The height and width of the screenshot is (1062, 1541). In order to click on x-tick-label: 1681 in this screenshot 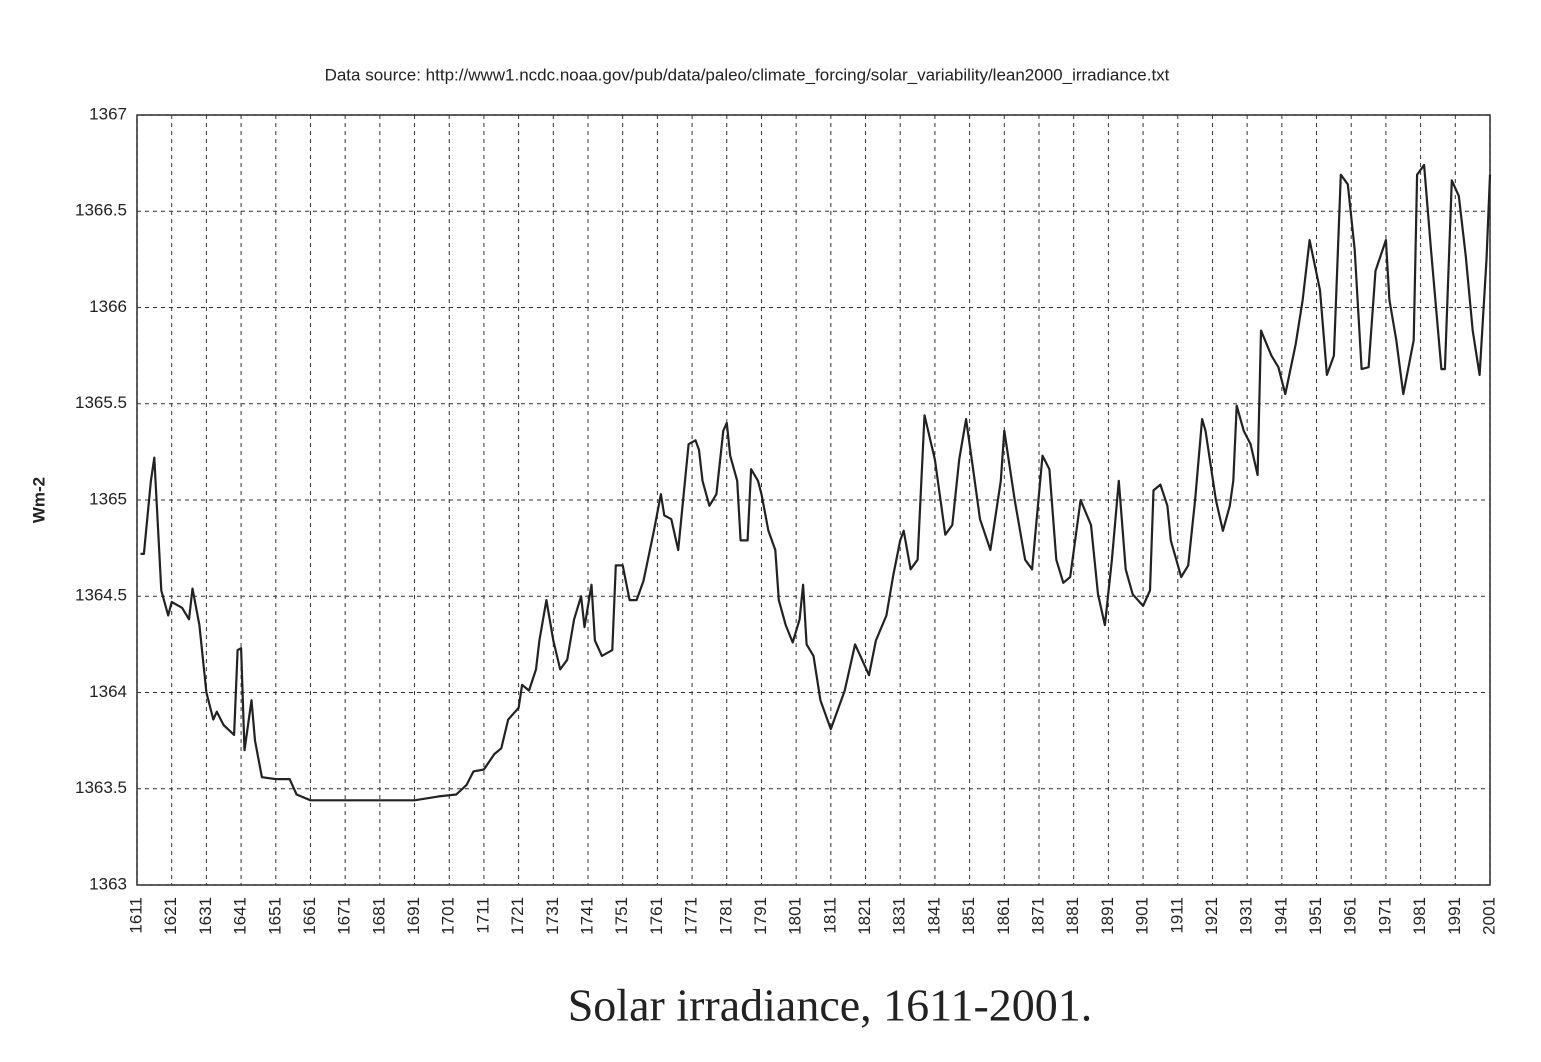, I will do `click(378, 916)`.